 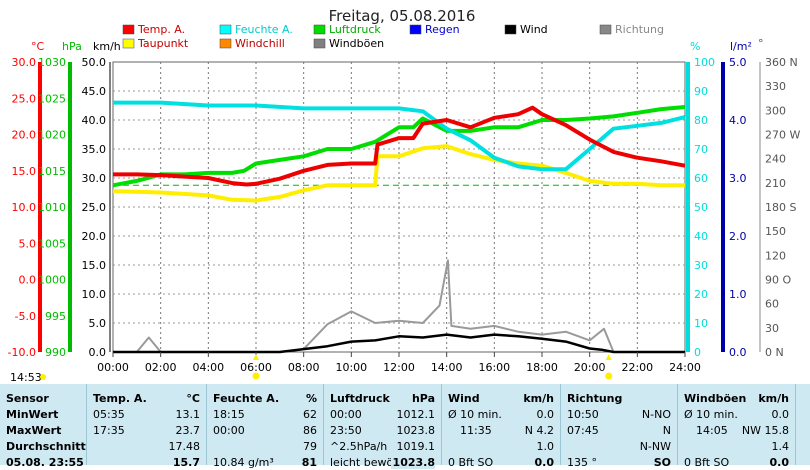 What do you see at coordinates (738, 120) in the screenshot?
I see `rain-tick-label: 4.0` at bounding box center [738, 120].